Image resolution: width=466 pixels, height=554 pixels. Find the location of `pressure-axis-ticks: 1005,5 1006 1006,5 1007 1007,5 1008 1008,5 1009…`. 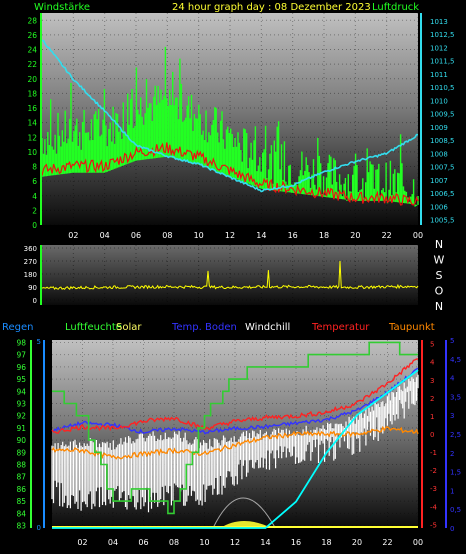

pressure-axis-ticks: 1005,5 1006 1006,5 1007 1007,5 1008 1008,5 1009… is located at coordinates (437, 119).